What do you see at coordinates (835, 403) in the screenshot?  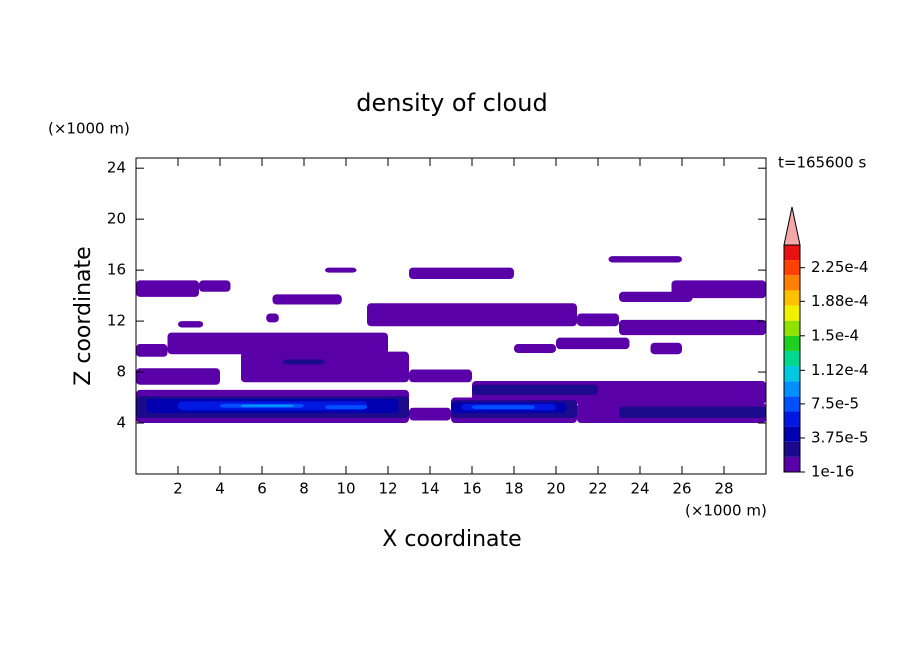 I see `colorbar-tick-label: 7.5e-5` at bounding box center [835, 403].